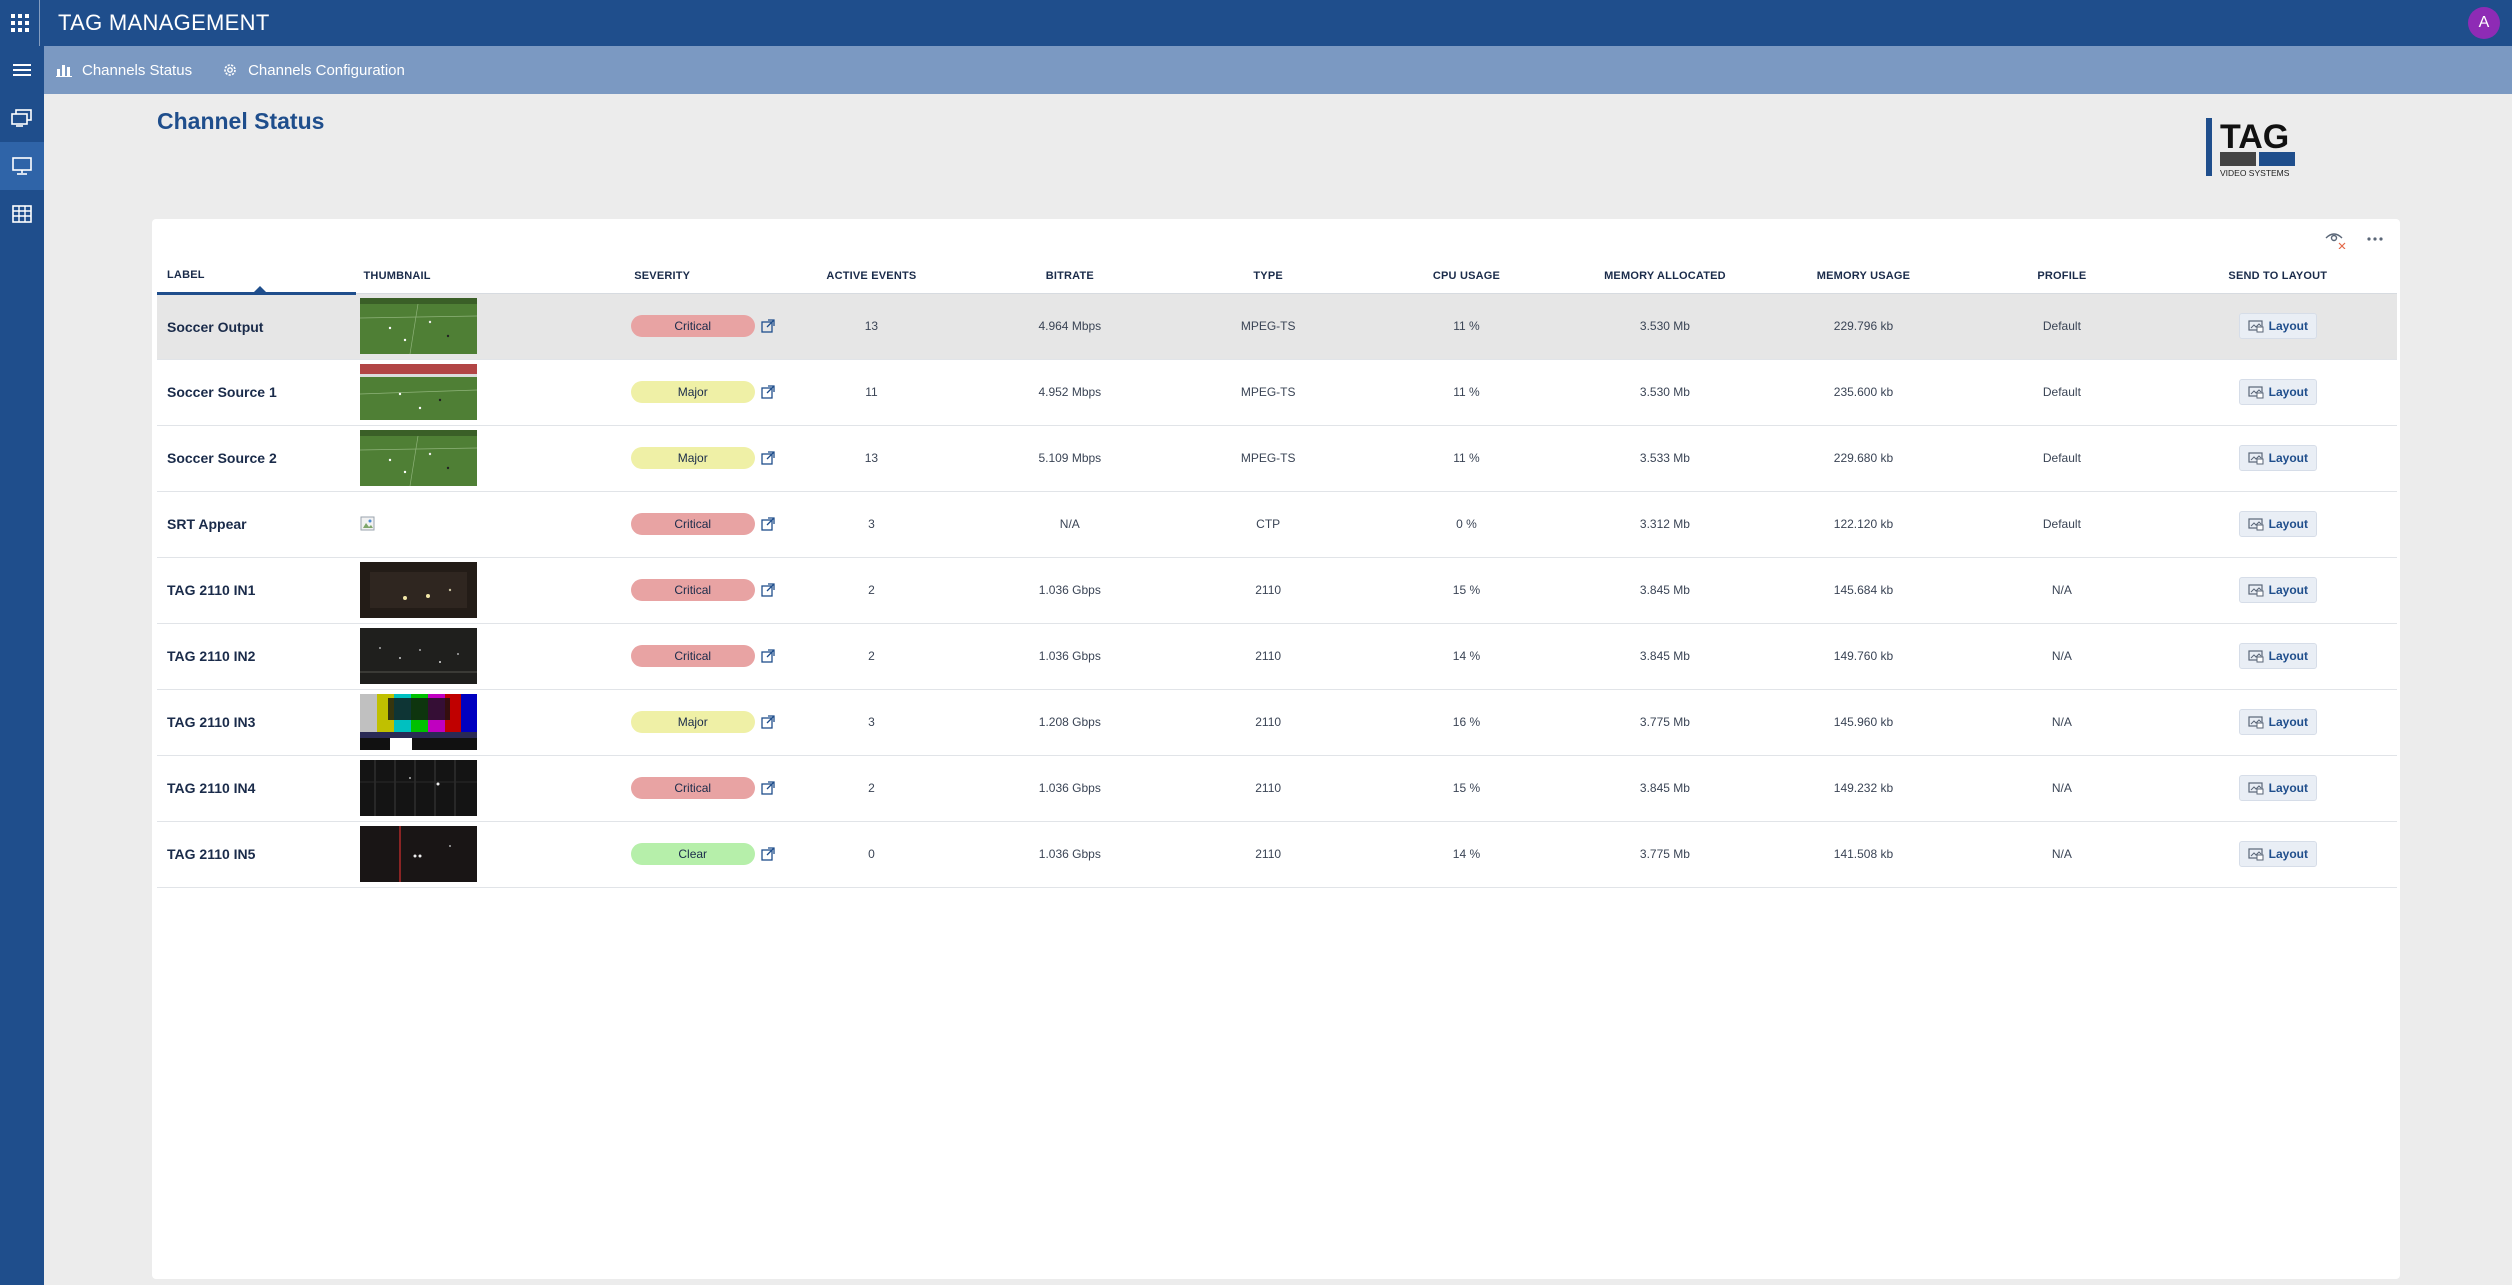 The image size is (2512, 1285). I want to click on memory-usage-value: 149.232 kb, so click(1863, 788).